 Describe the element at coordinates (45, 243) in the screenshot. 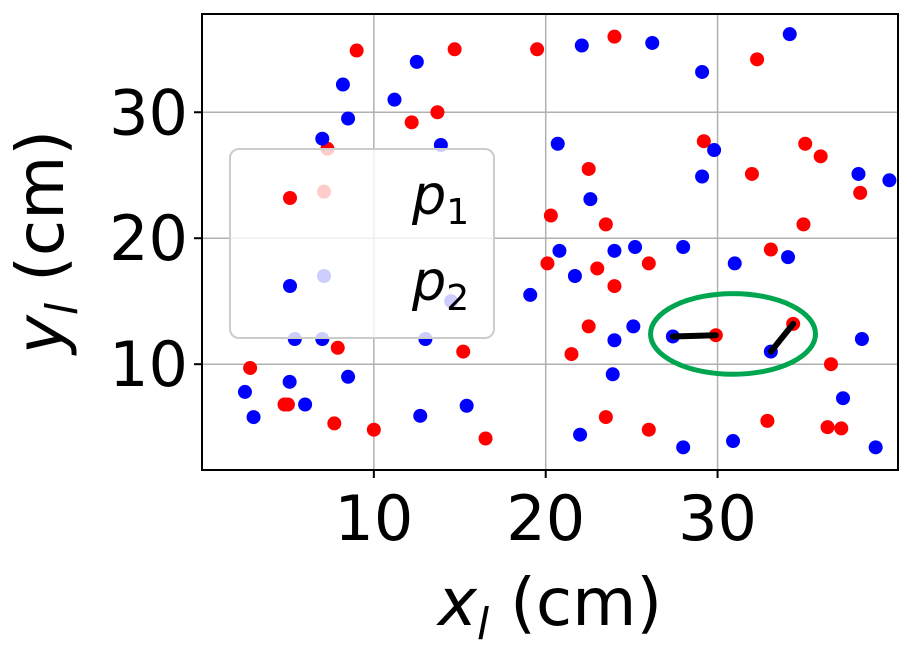

I see `y-axis-label: yl (cm)` at that location.